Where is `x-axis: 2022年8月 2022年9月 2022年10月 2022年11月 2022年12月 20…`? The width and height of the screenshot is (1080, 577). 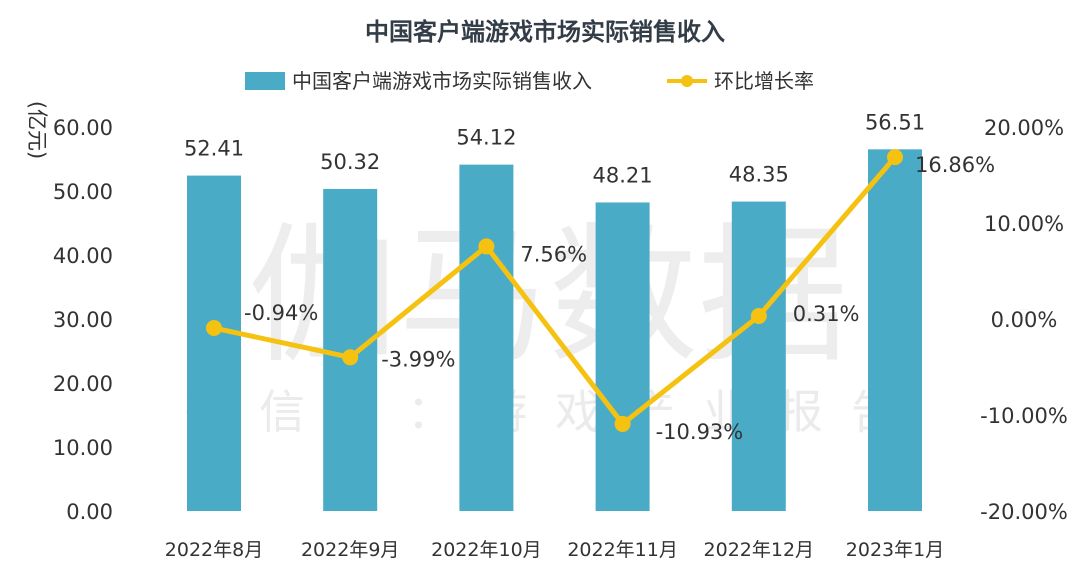 x-axis: 2022年8月 2022年9月 2022年10月 2022年11月 2022年12月 20… is located at coordinates (554, 550).